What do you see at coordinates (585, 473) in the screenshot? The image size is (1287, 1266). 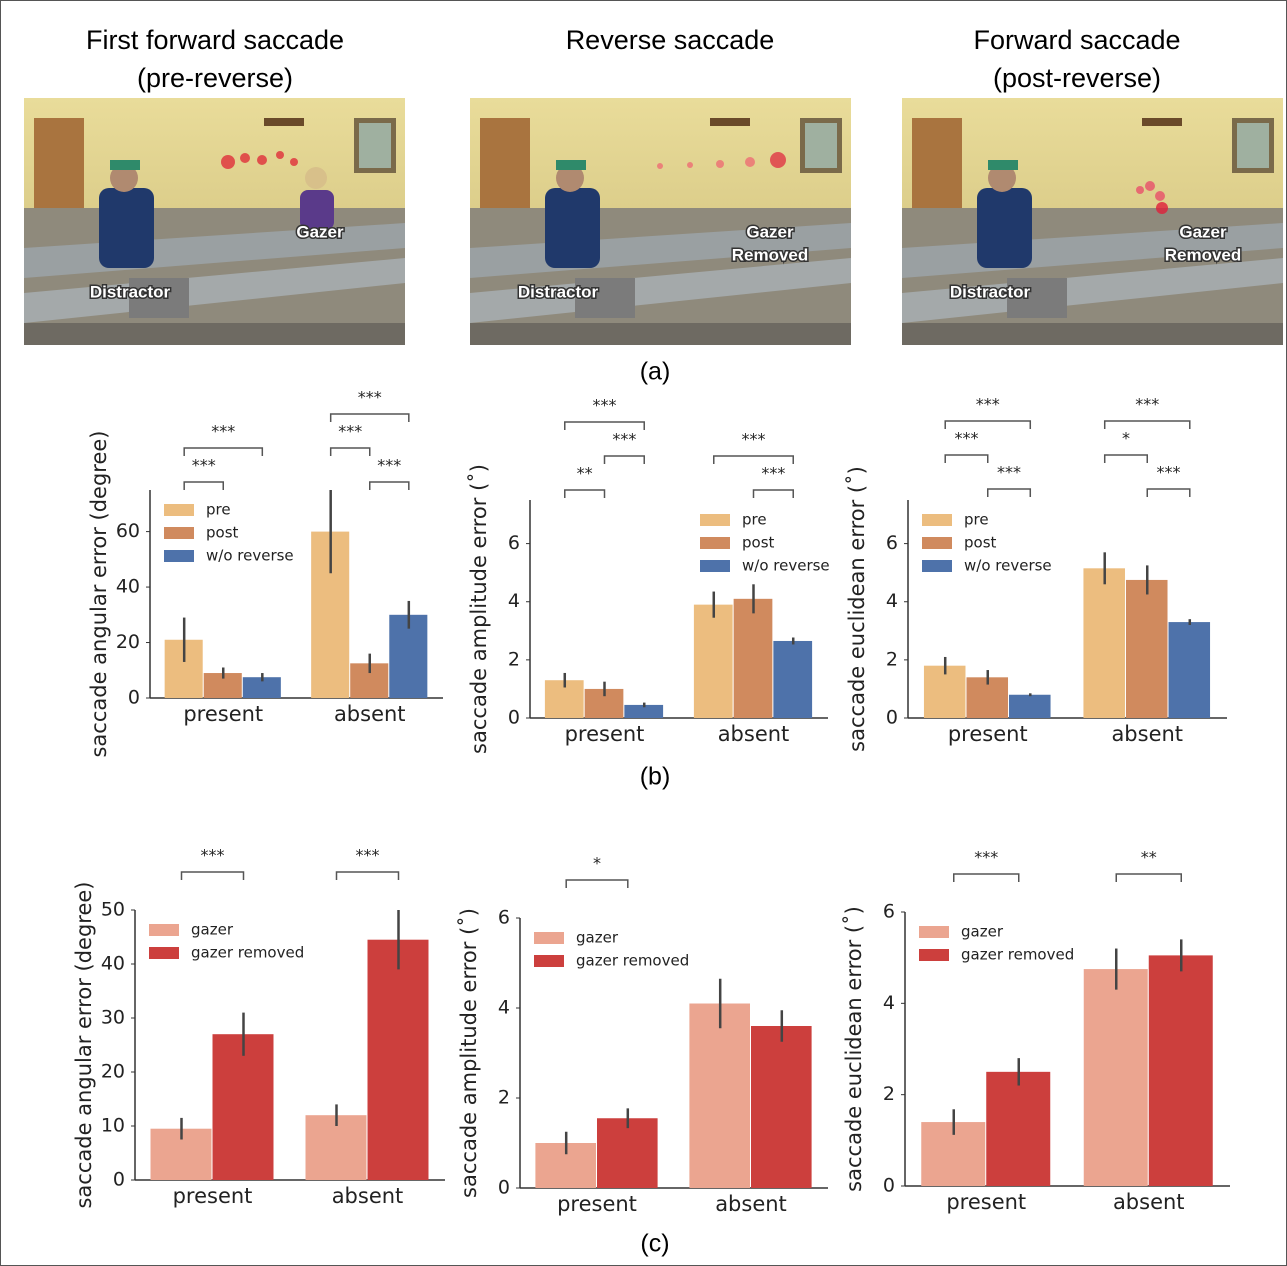 I see `significance-label: **` at bounding box center [585, 473].